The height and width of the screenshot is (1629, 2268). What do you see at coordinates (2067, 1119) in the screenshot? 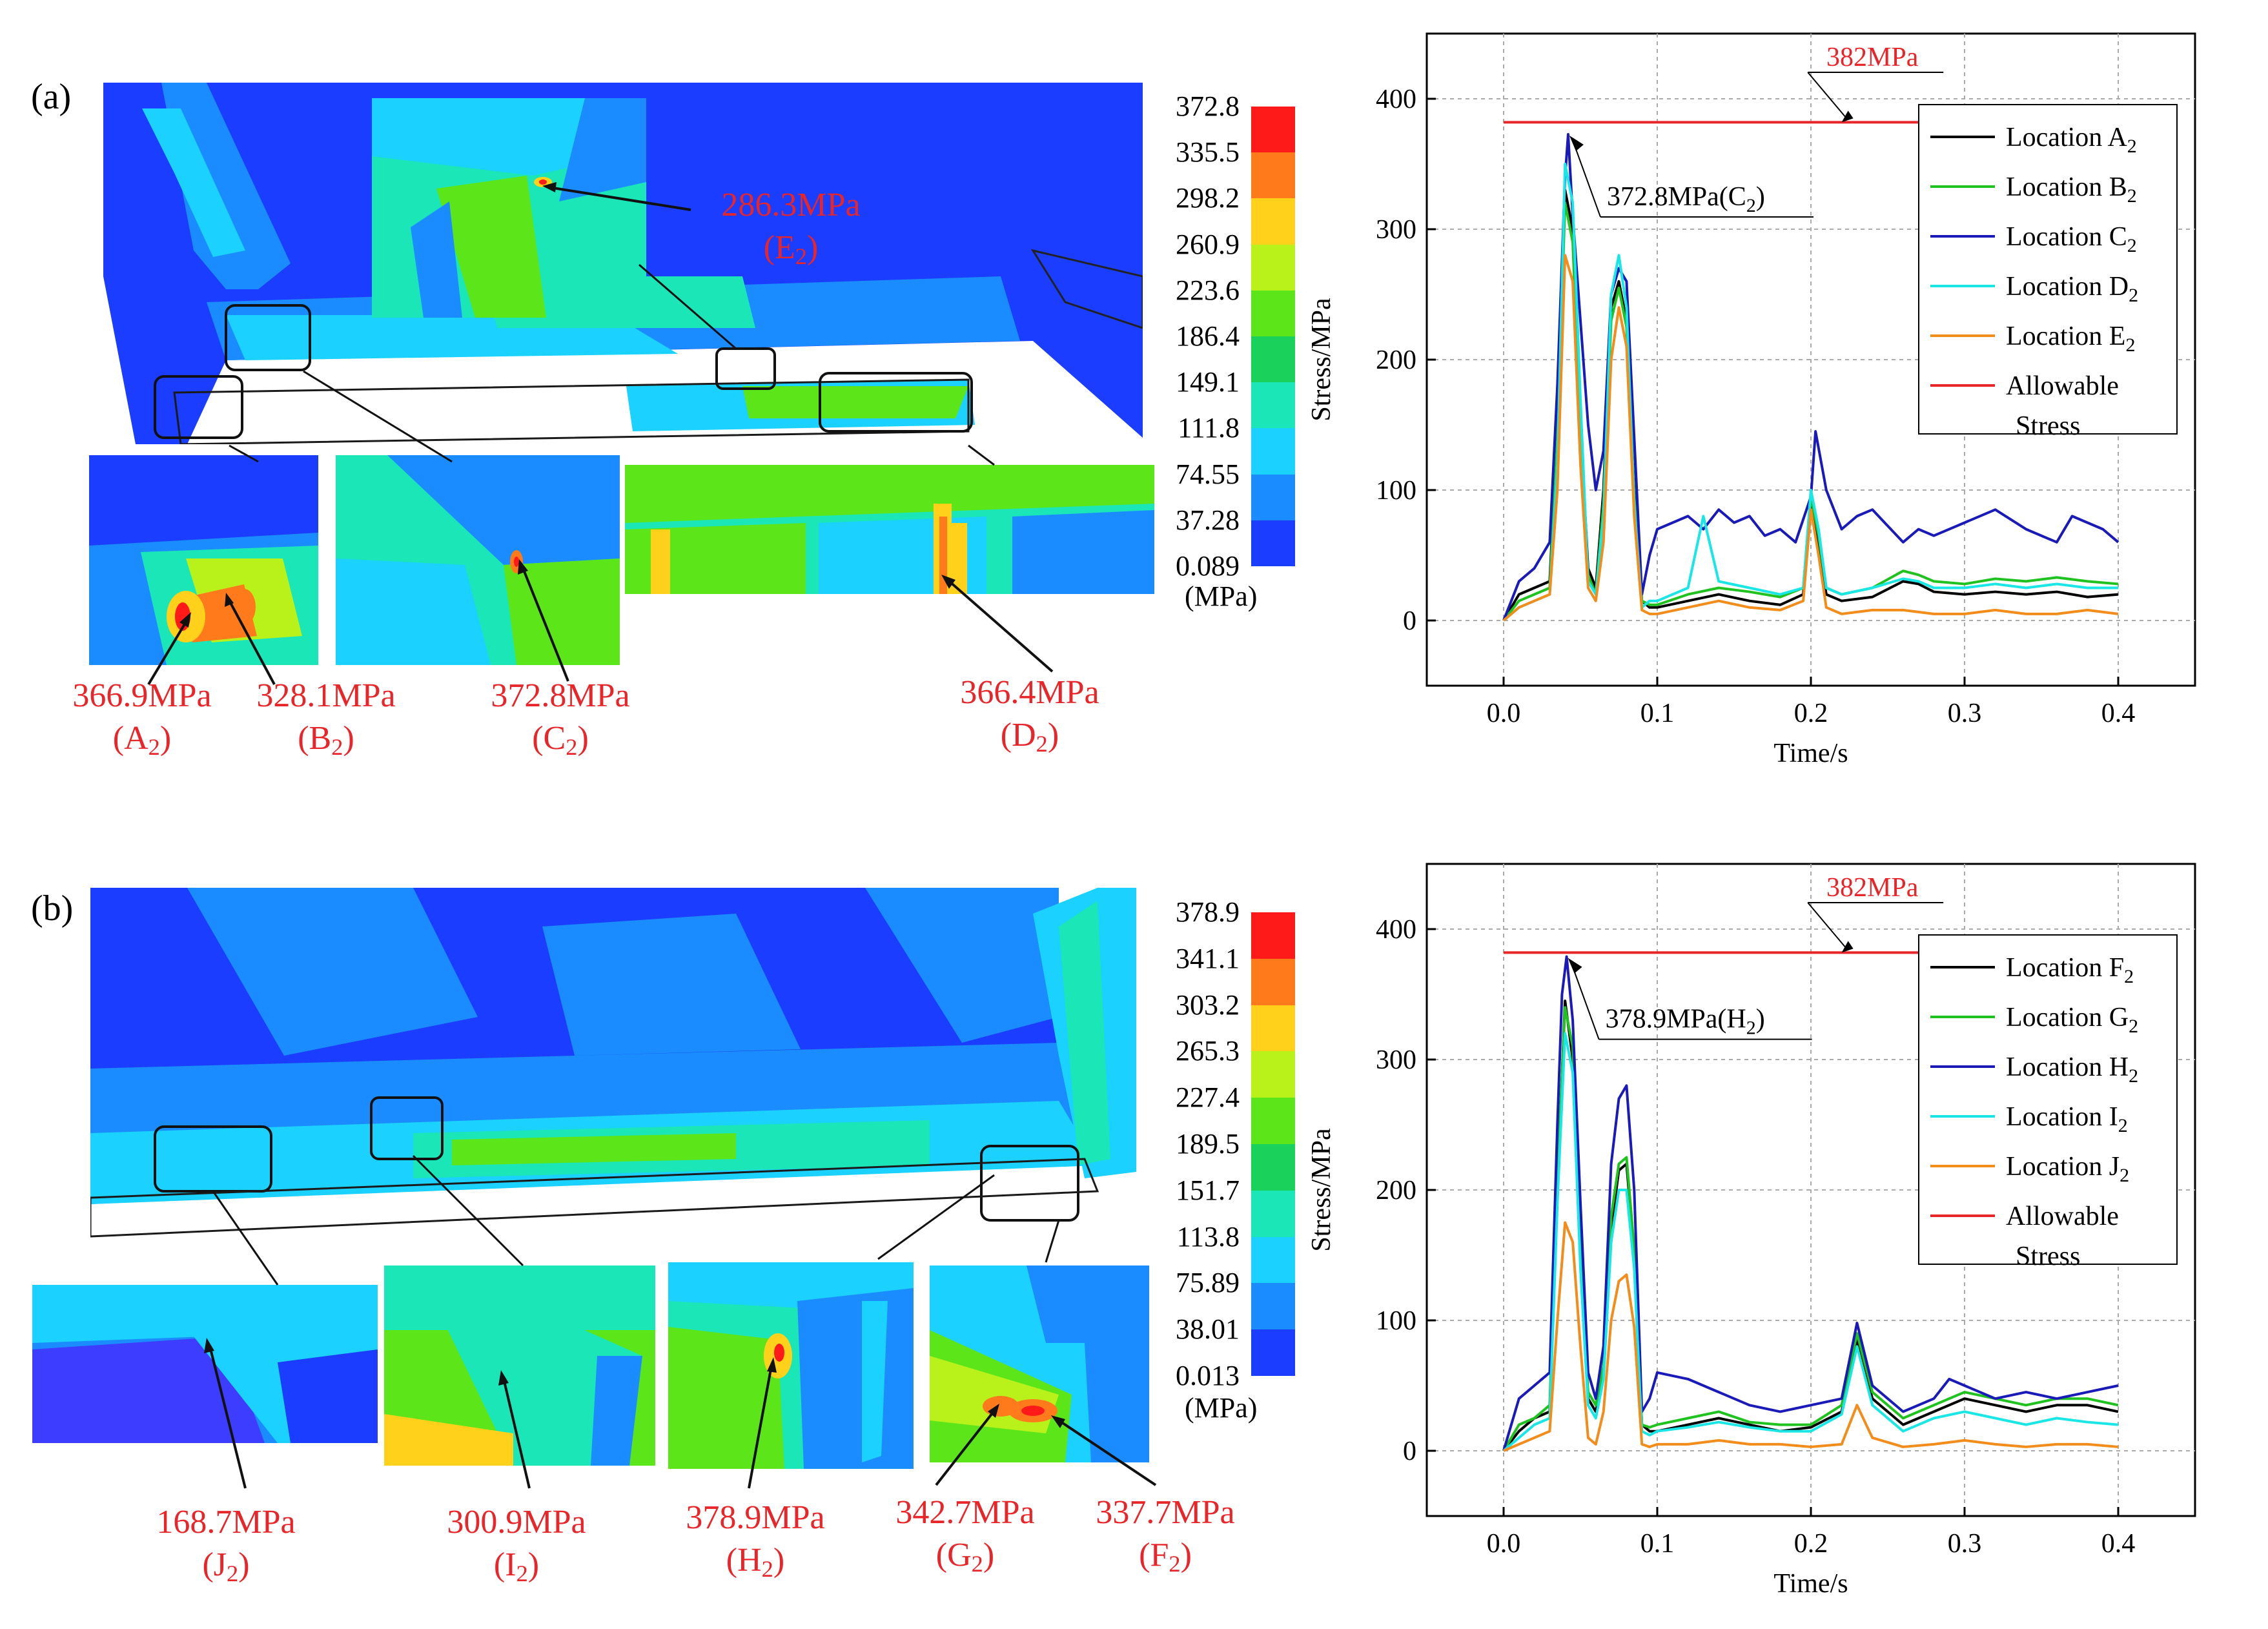
I see `legend-label: Location I2` at bounding box center [2067, 1119].